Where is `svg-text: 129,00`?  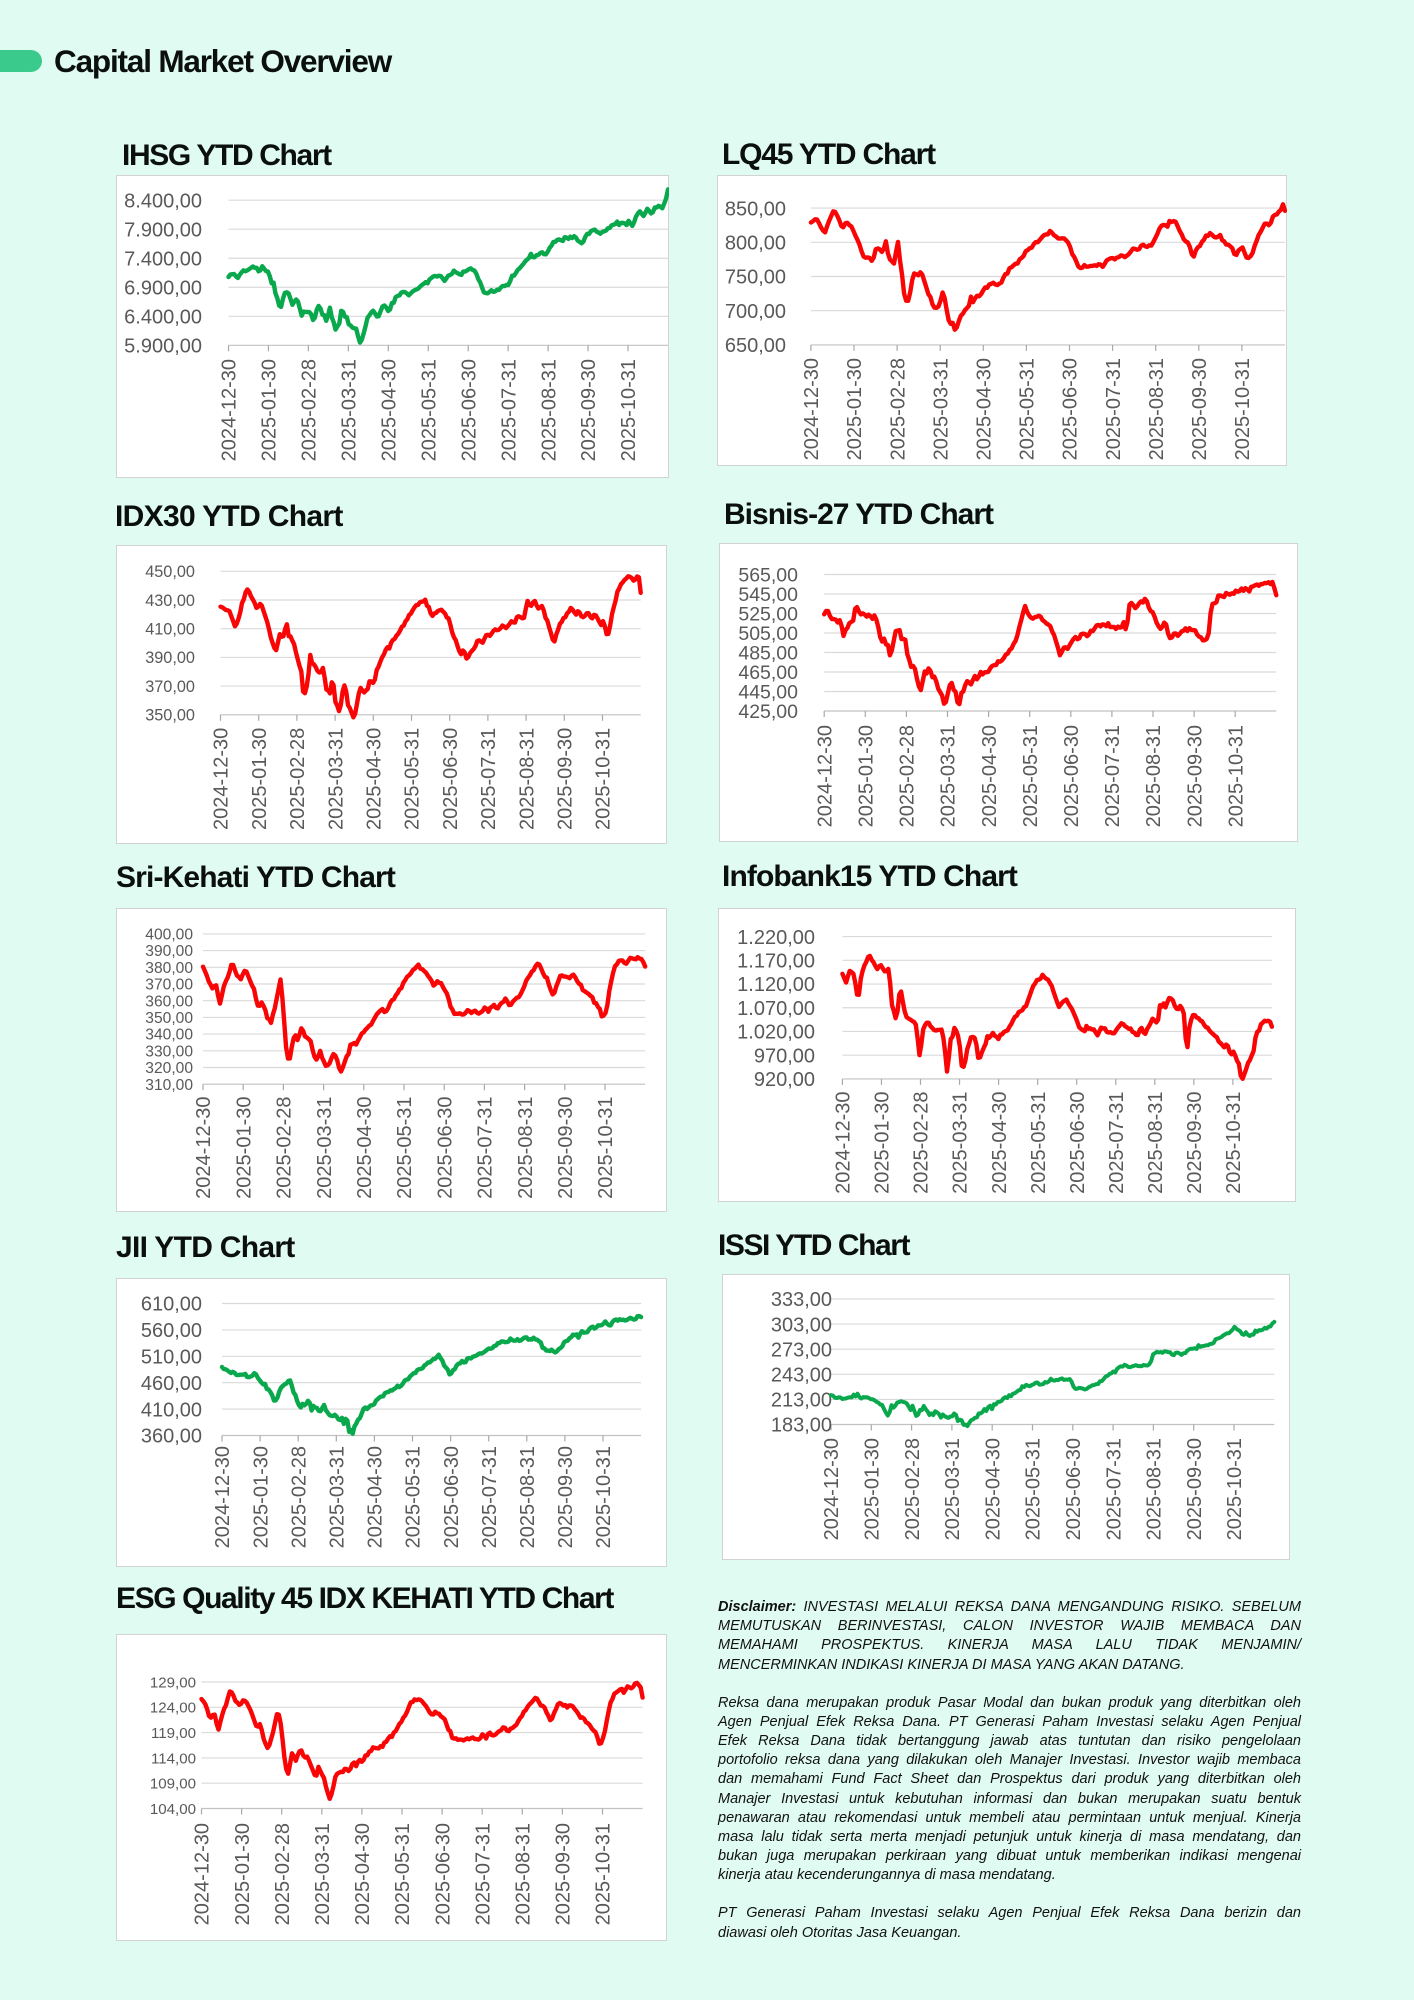
svg-text: 129,00 is located at coordinates (173, 1682).